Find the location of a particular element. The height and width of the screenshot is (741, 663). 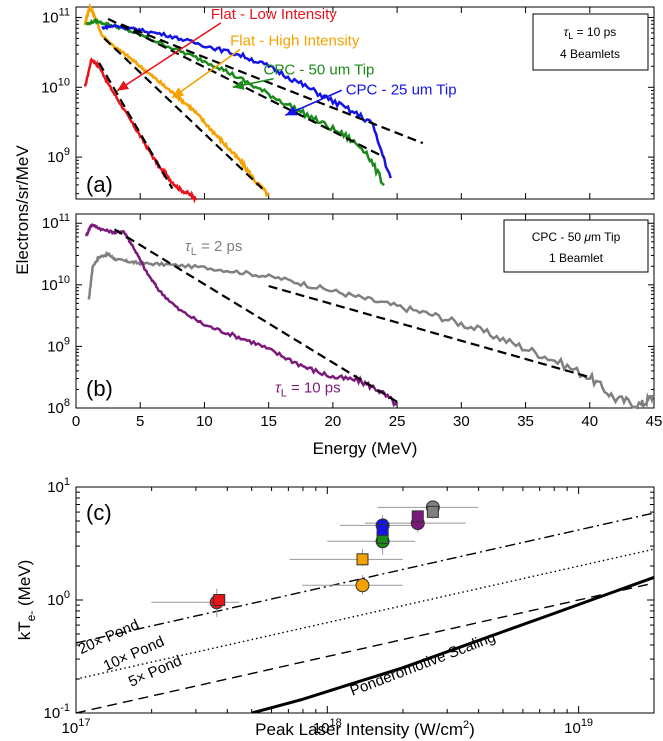

a-arrow-flat-high-intensity is located at coordinates (206, 73).